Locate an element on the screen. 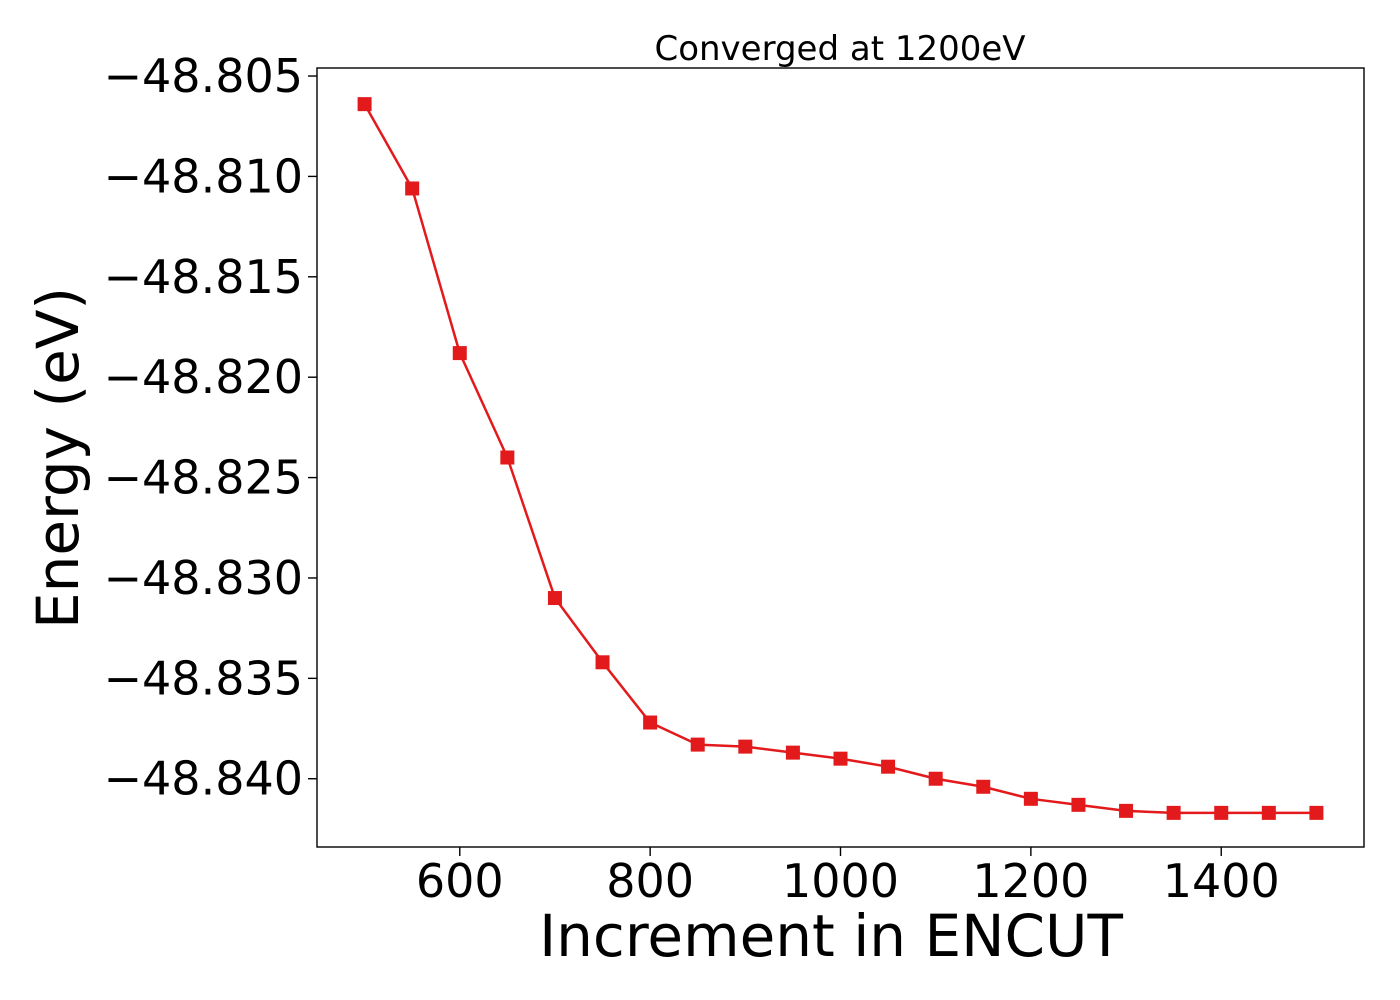 Image resolution: width=1400 pixels, height=1000 pixels. y-tick-label: −48.805 is located at coordinates (204, 76).